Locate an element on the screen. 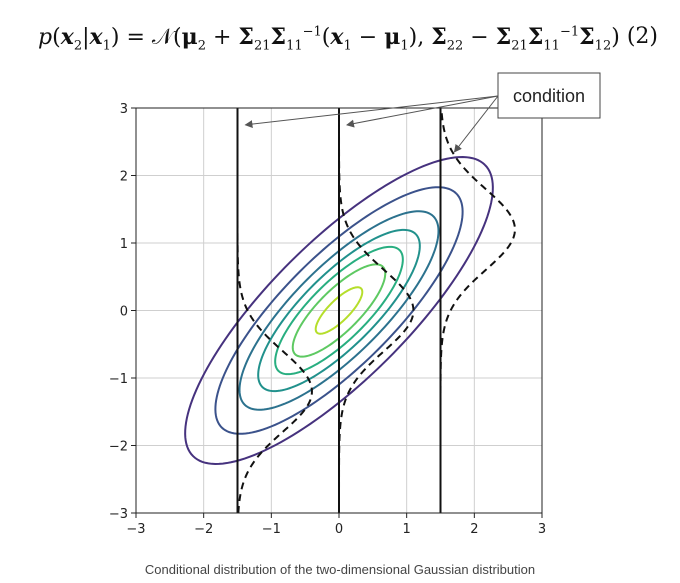 This screenshot has width=680, height=583. x-tick-label: 1 is located at coordinates (407, 529).